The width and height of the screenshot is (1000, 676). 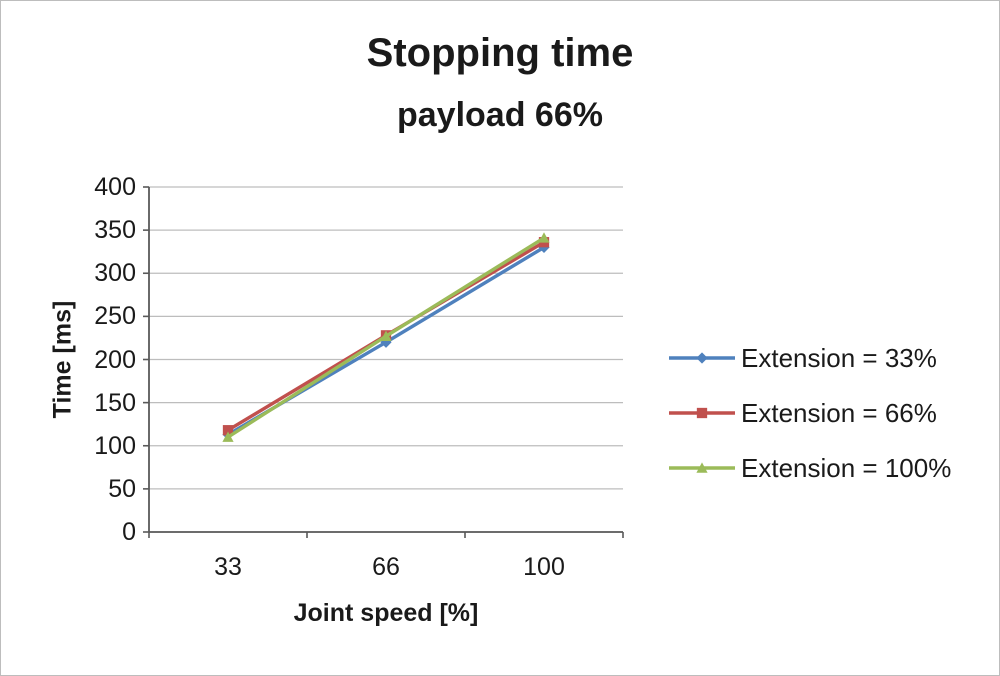 What do you see at coordinates (115, 230) in the screenshot?
I see `y-tick-label: 350` at bounding box center [115, 230].